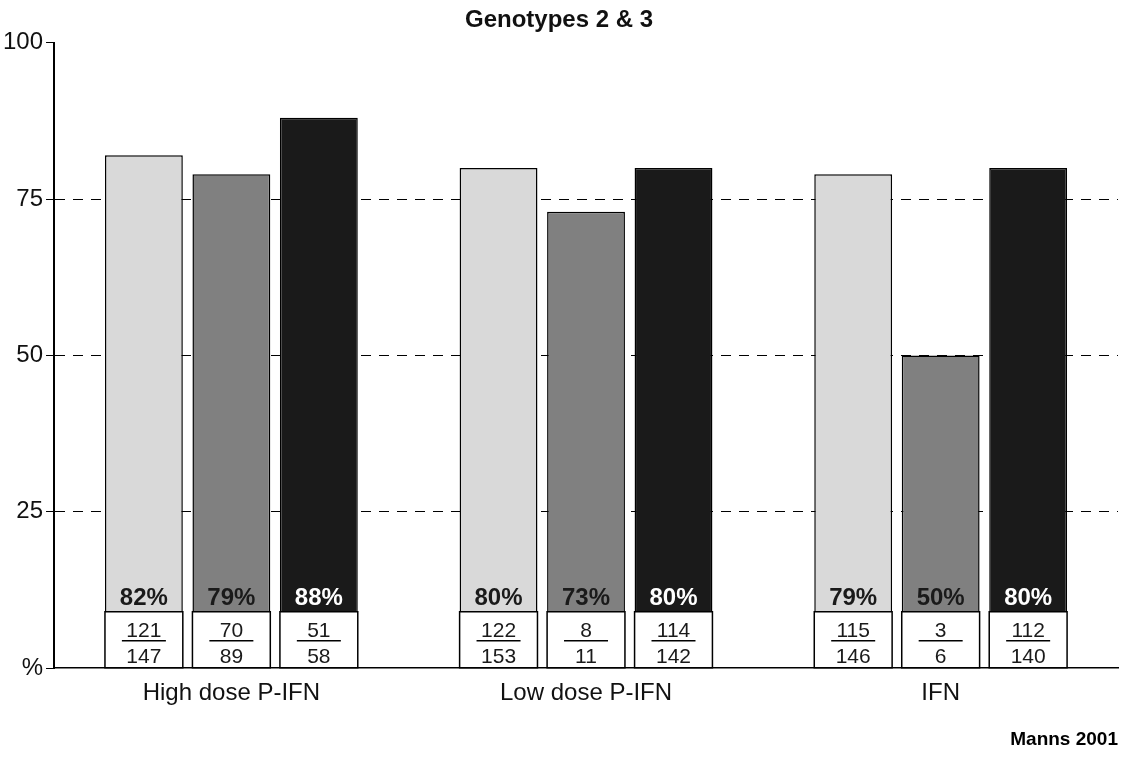 Image resolution: width=1128 pixels, height=759 pixels. What do you see at coordinates (673, 655) in the screenshot?
I see `annotation: 142` at bounding box center [673, 655].